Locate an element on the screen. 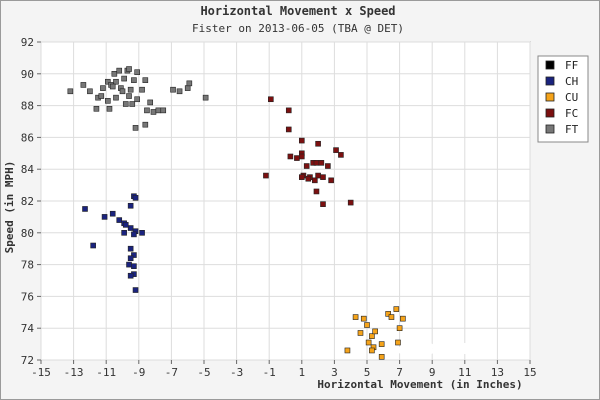  y-tick-label: 84 is located at coordinates (28, 169).